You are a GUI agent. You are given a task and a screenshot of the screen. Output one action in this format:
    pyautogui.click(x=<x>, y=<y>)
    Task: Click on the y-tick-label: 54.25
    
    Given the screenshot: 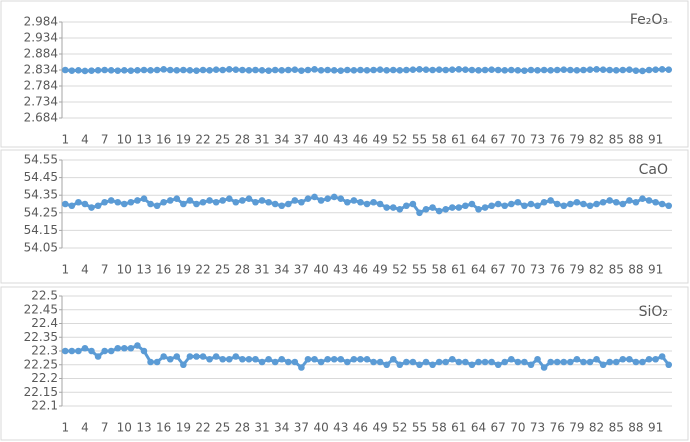 What is the action you would take?
    pyautogui.click(x=41, y=212)
    